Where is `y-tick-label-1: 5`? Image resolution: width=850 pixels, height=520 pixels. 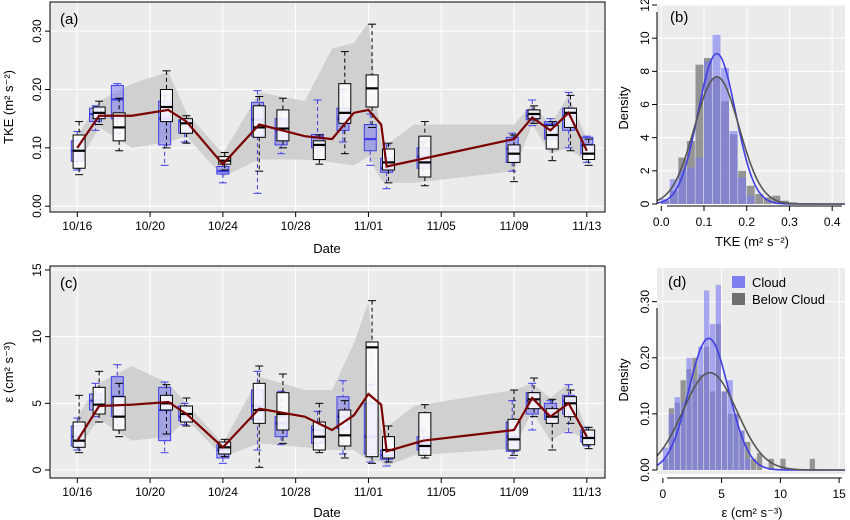 y-tick-label-1: 5 is located at coordinates (37, 403).